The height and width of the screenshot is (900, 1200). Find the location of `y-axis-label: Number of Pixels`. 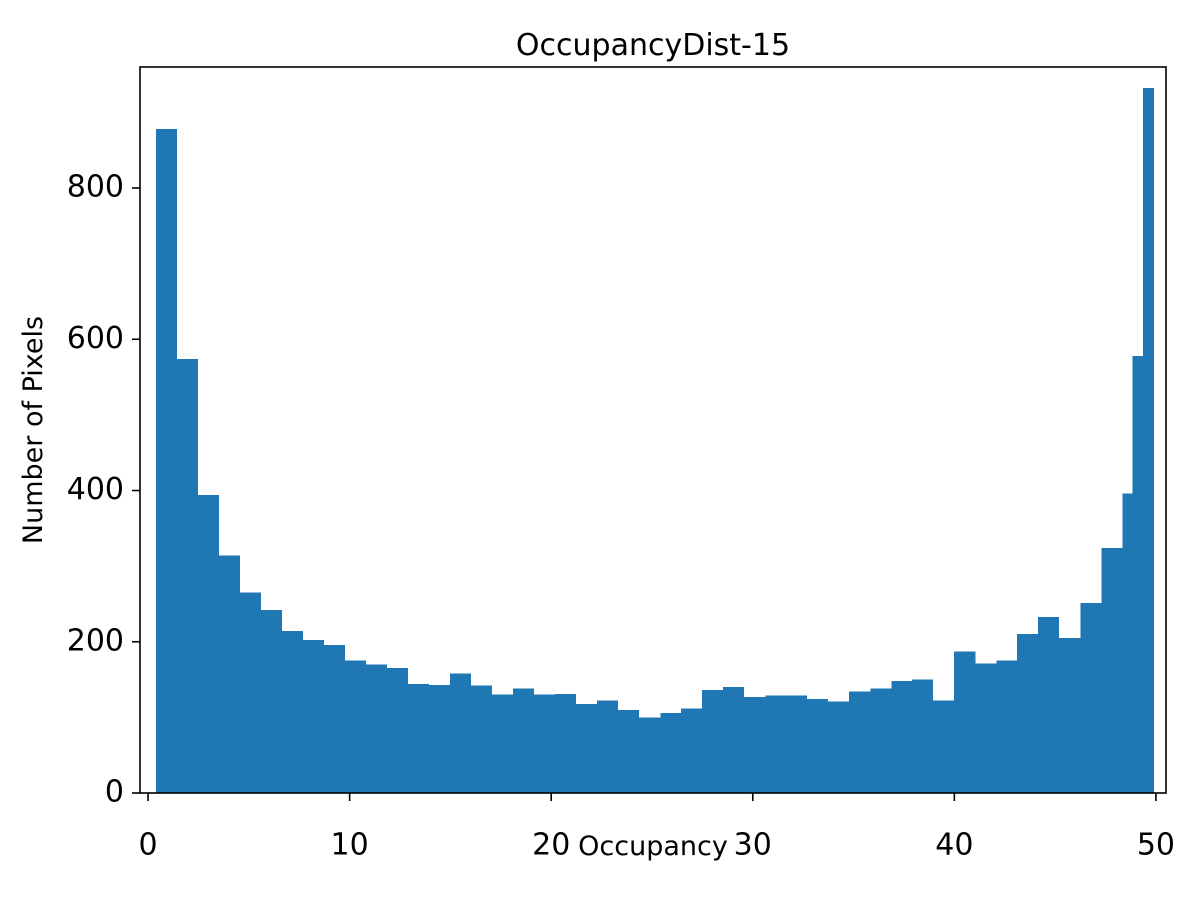

y-axis-label: Number of Pixels is located at coordinates (33, 430).